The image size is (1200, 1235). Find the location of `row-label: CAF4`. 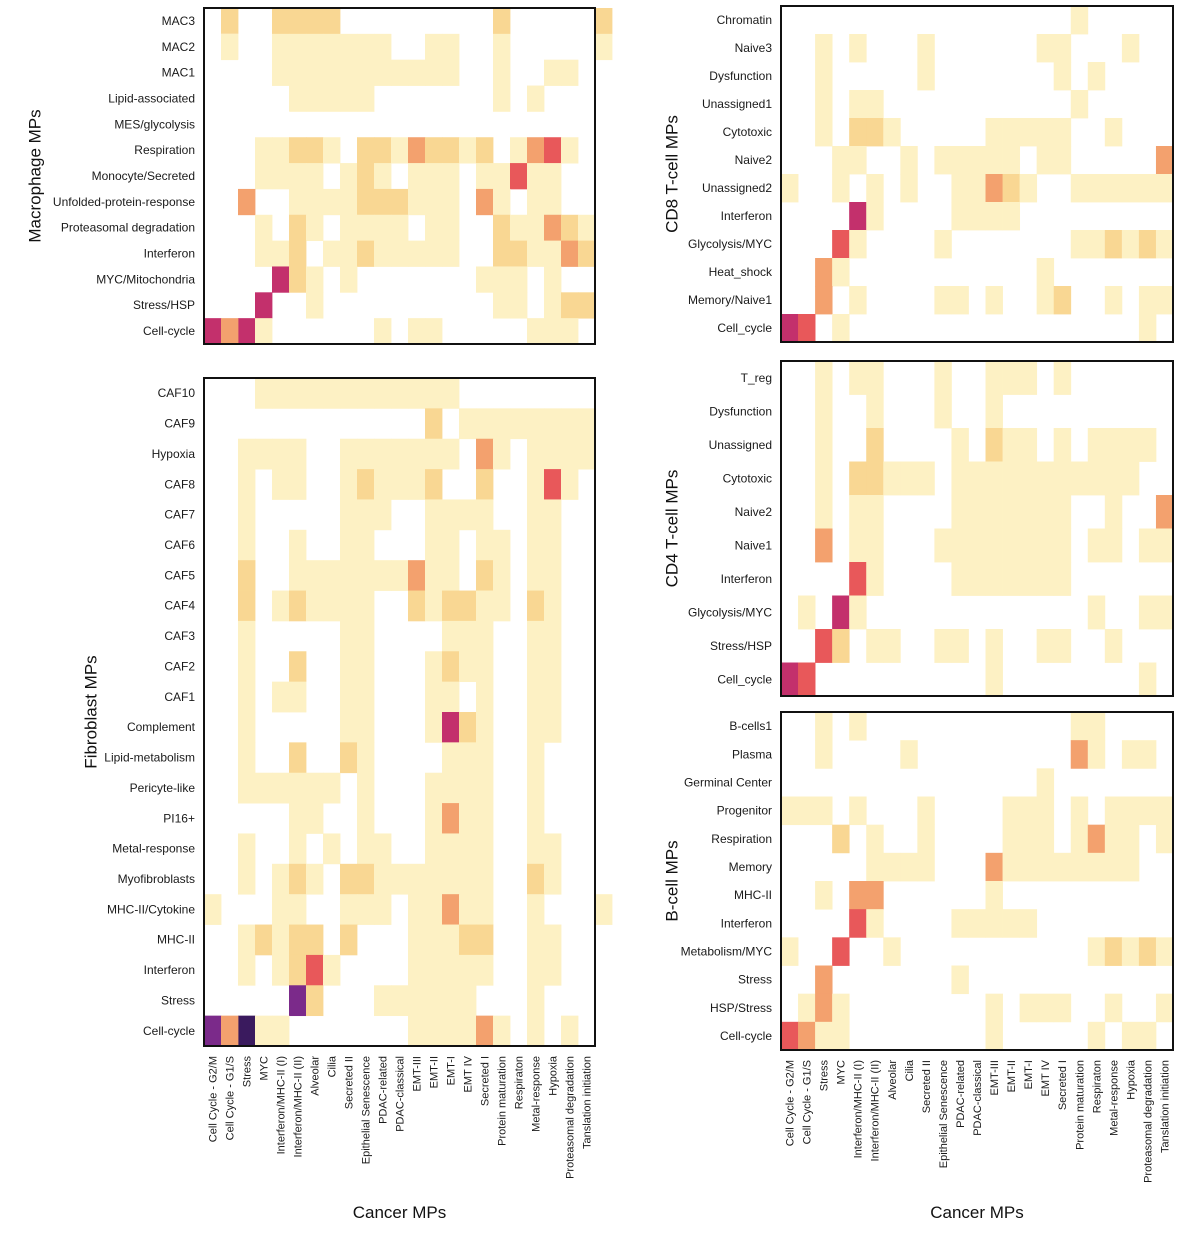

row-label: CAF4 is located at coordinates (179, 606).